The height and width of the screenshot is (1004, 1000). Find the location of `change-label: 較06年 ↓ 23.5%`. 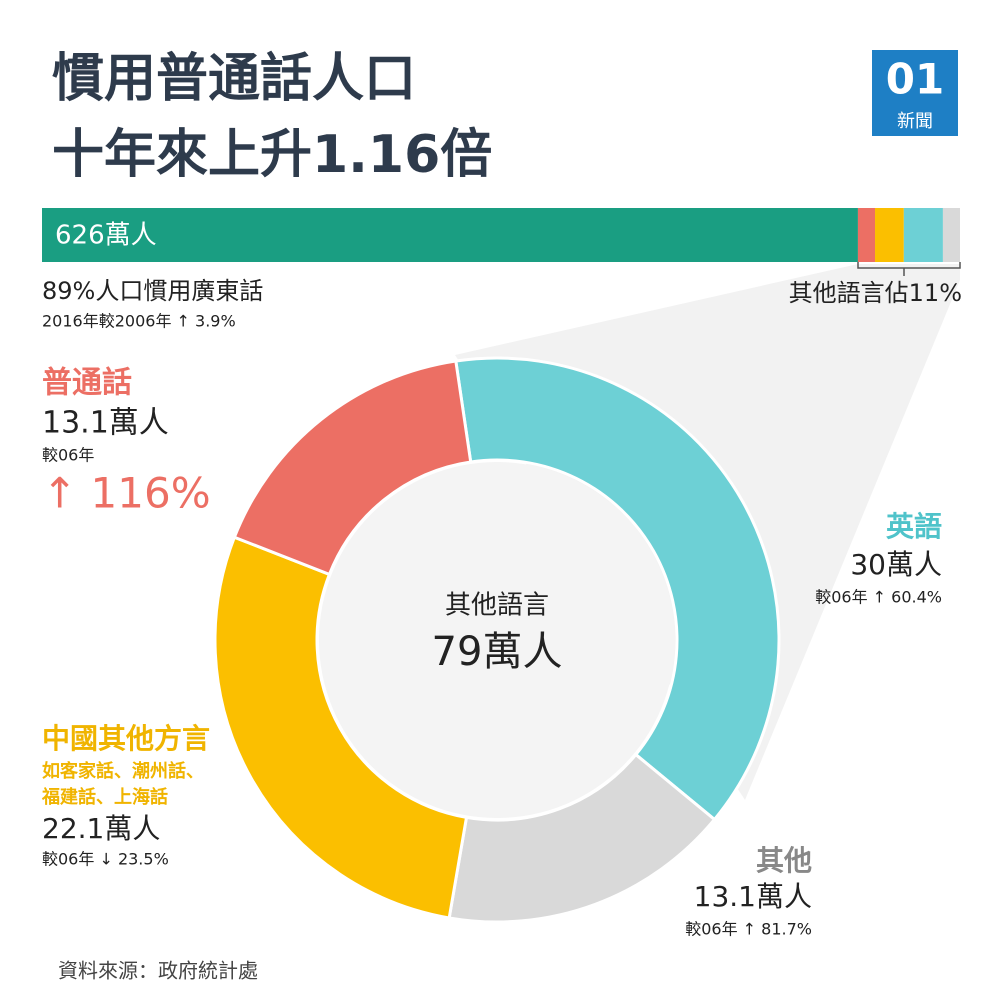

change-label: 較06年 ↓ 23.5% is located at coordinates (105, 859).